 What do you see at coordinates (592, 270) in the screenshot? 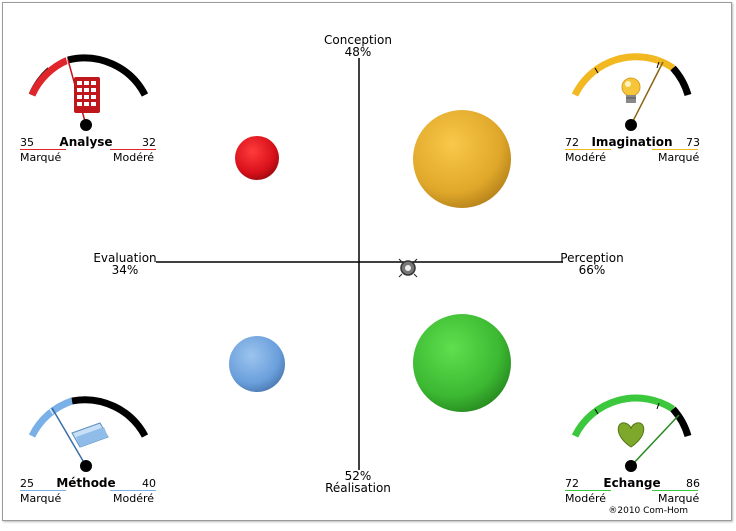
I see `right-axis-value: 66%` at bounding box center [592, 270].